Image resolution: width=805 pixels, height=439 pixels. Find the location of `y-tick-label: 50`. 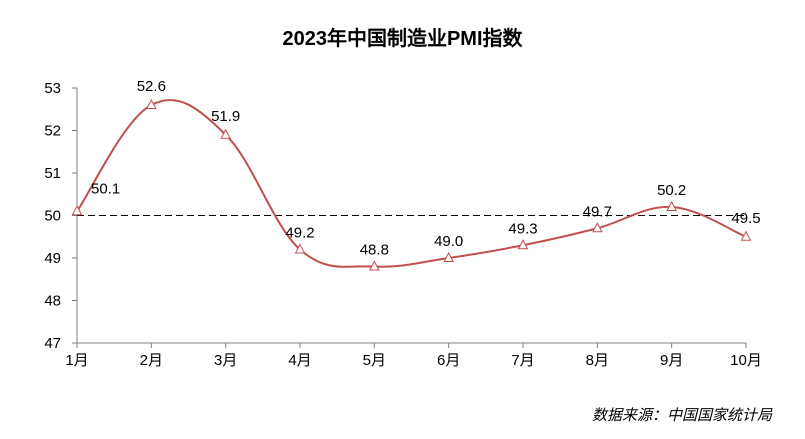

y-tick-label: 50 is located at coordinates (52, 216).